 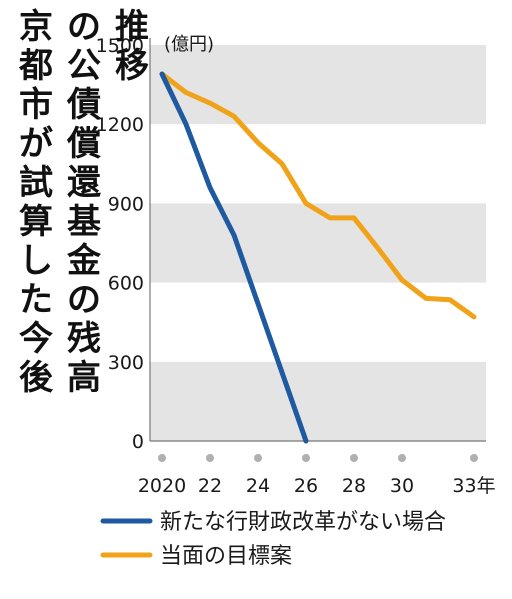 What do you see at coordinates (36, 222) in the screenshot?
I see `chart-title-char: 算` at bounding box center [36, 222].